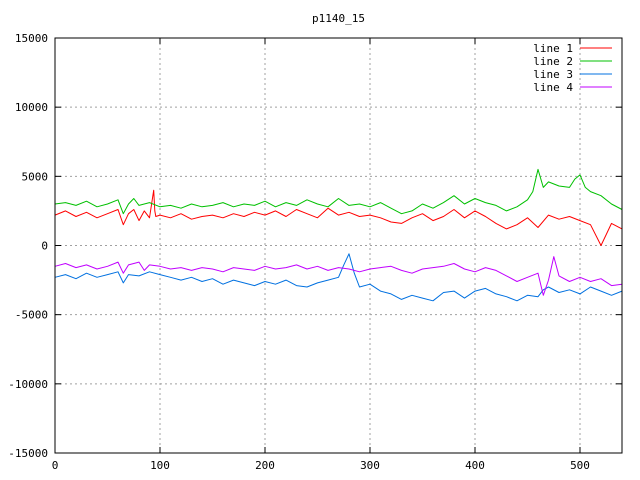 The width and height of the screenshot is (640, 480). Describe the element at coordinates (265, 465) in the screenshot. I see `x-tick-label: 200` at that location.